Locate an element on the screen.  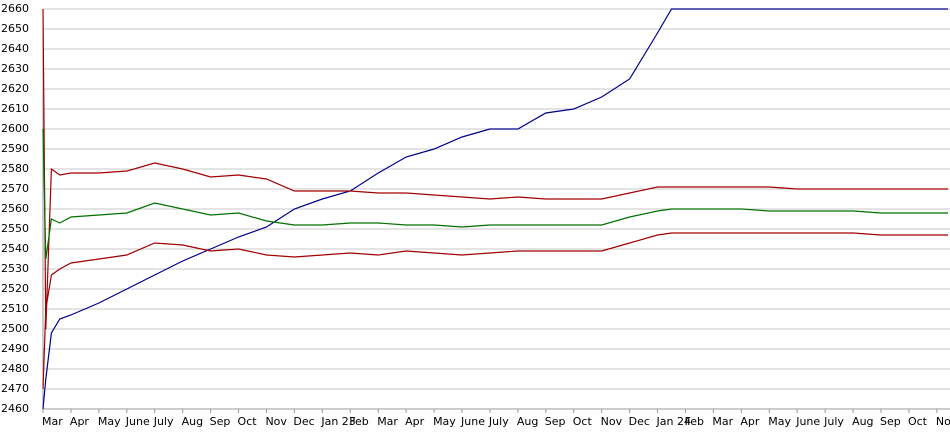
y-tick-label: 2620 is located at coordinates (15, 88).